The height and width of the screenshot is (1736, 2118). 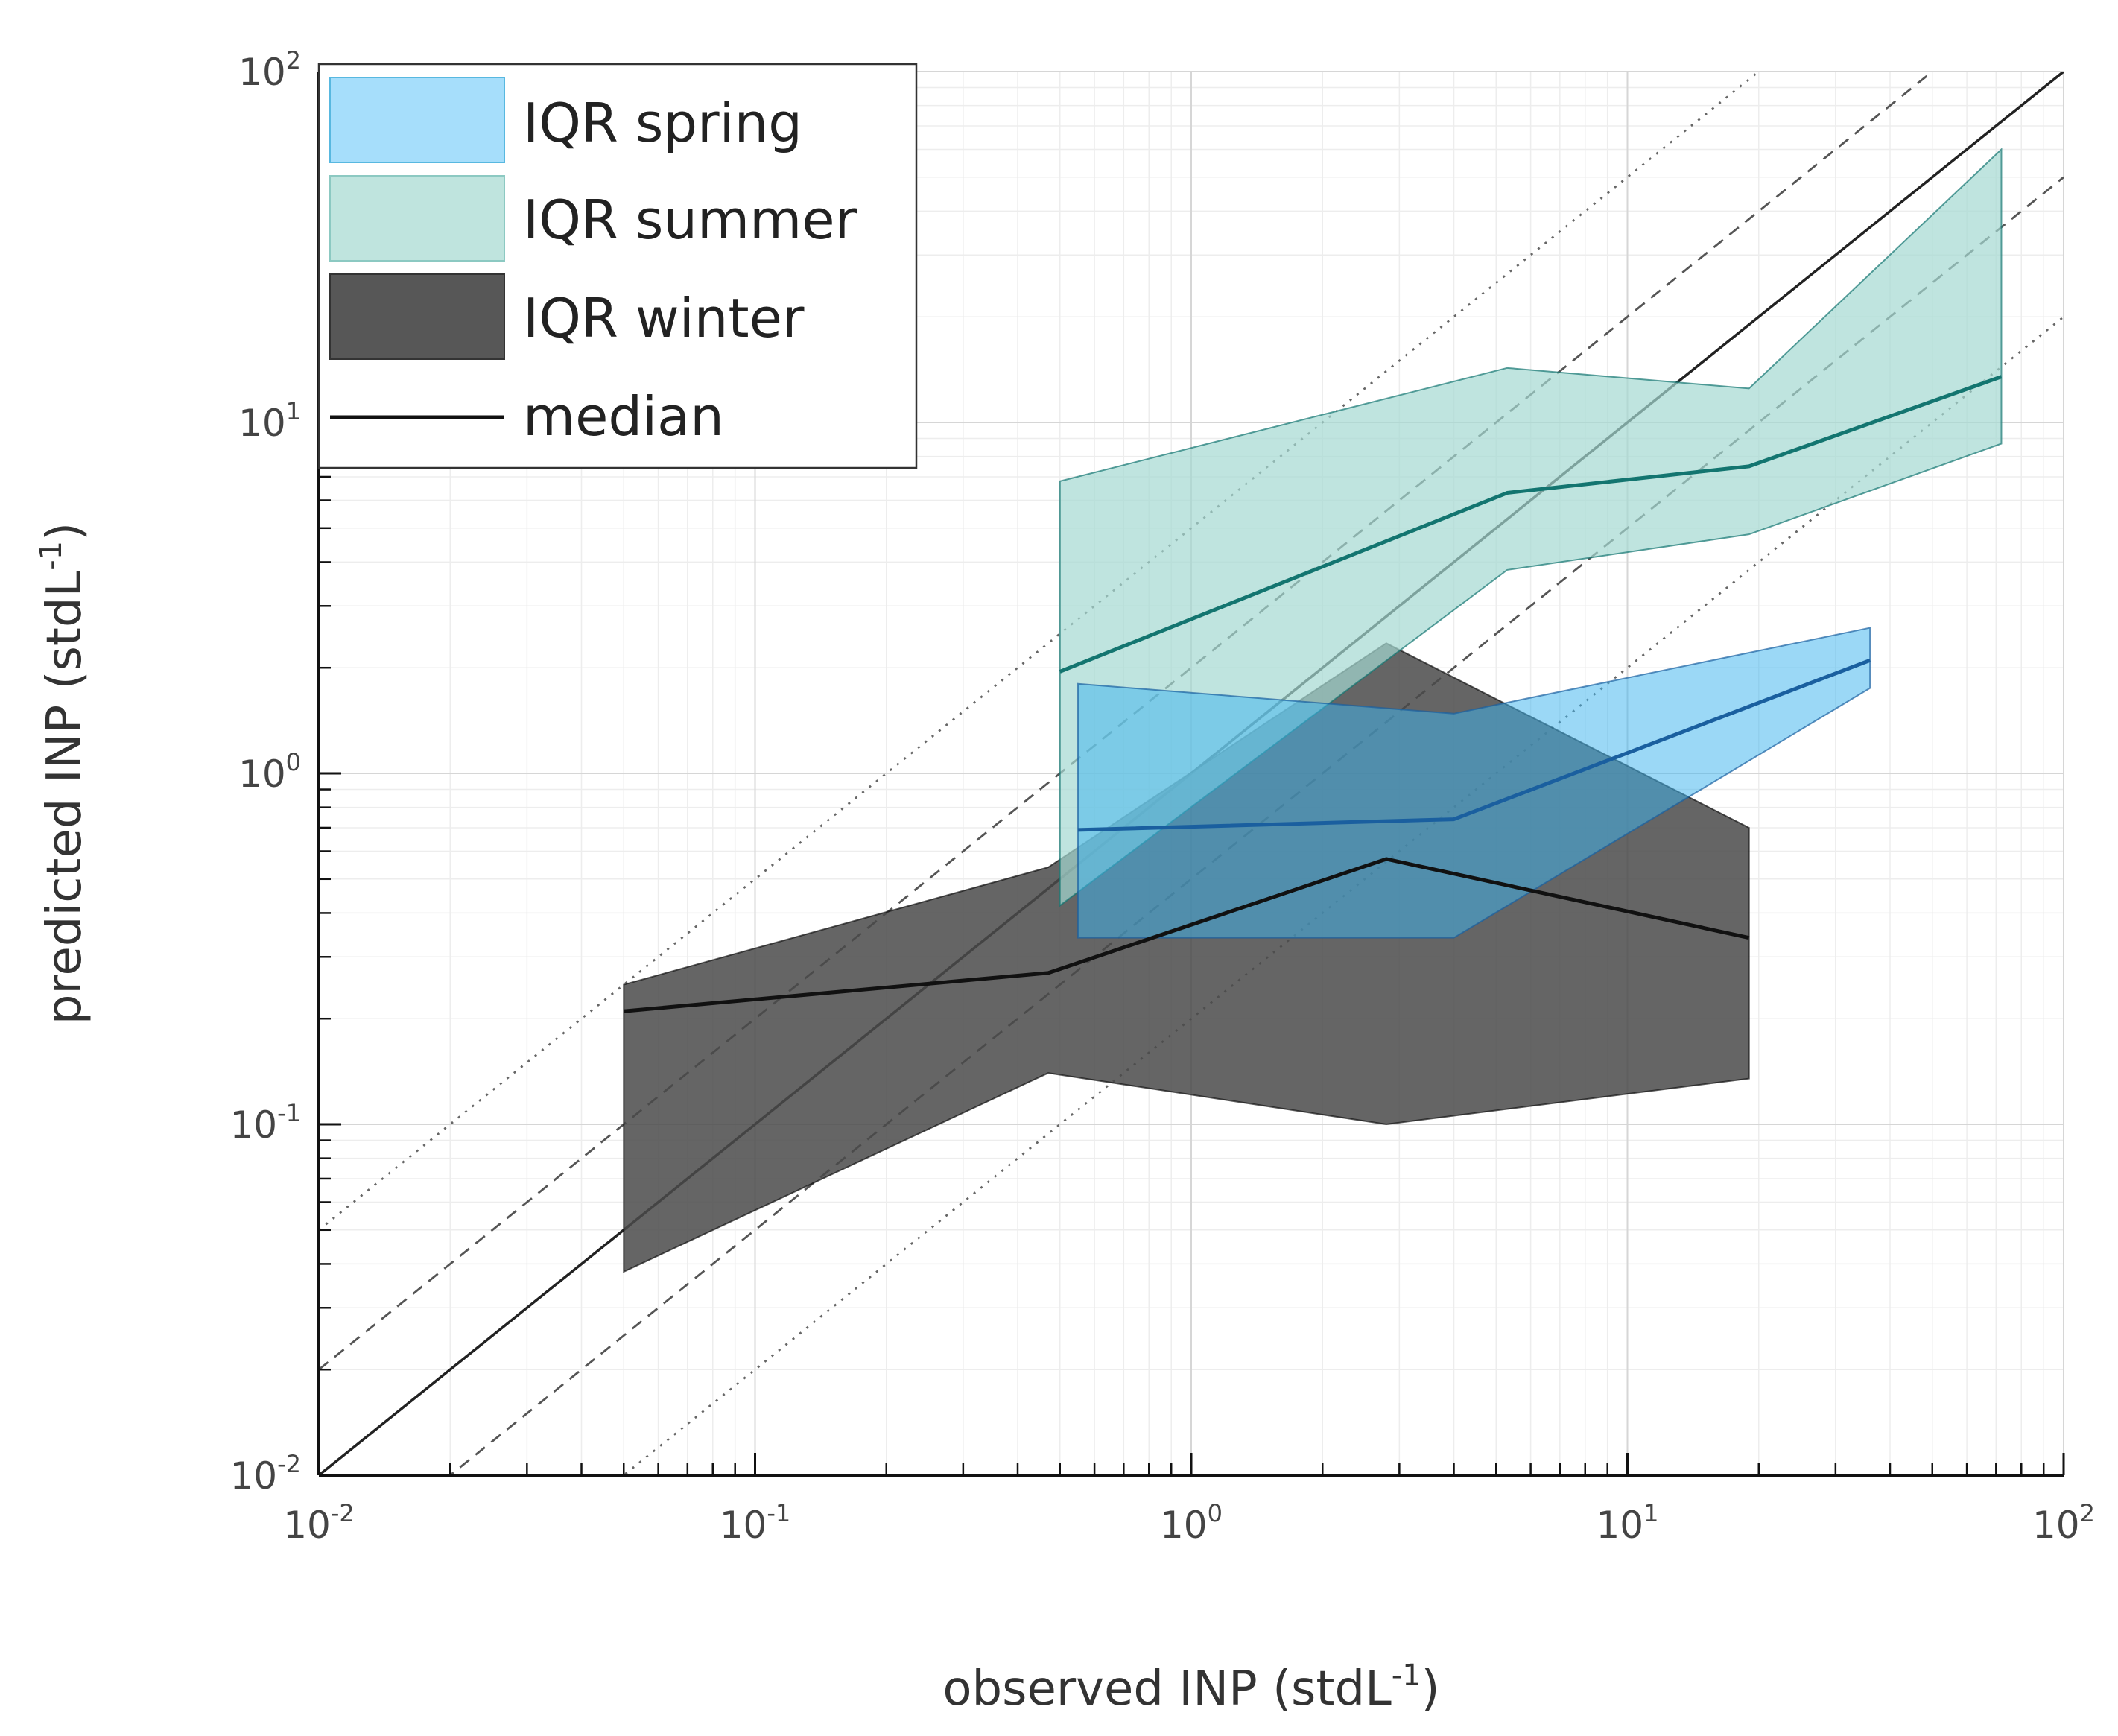 I want to click on x-tick-label: 10⁻², so click(x=319, y=1523).